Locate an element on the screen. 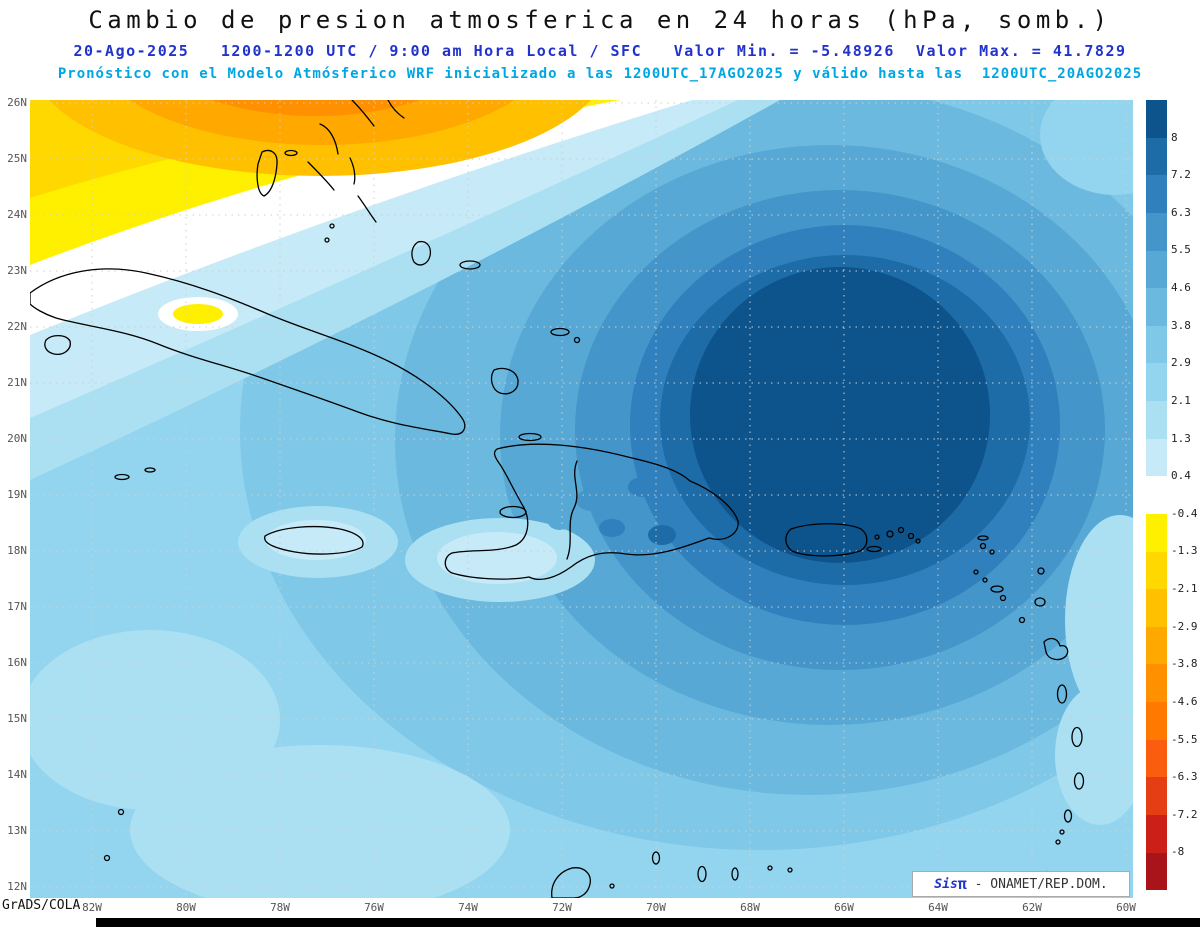  lon-axis-label: 62W is located at coordinates (1032, 907).